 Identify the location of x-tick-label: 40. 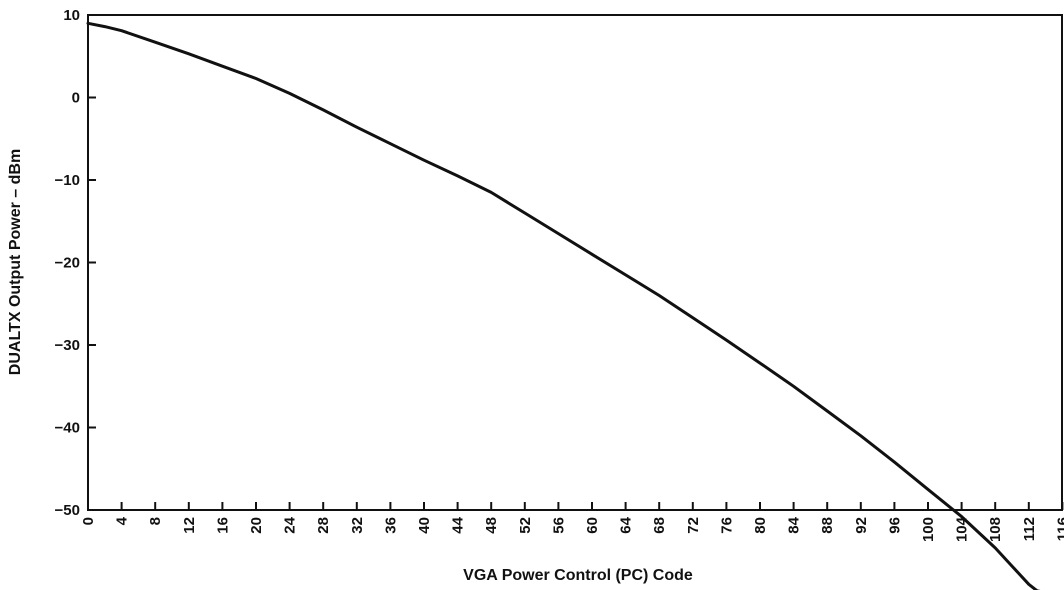
(424, 525).